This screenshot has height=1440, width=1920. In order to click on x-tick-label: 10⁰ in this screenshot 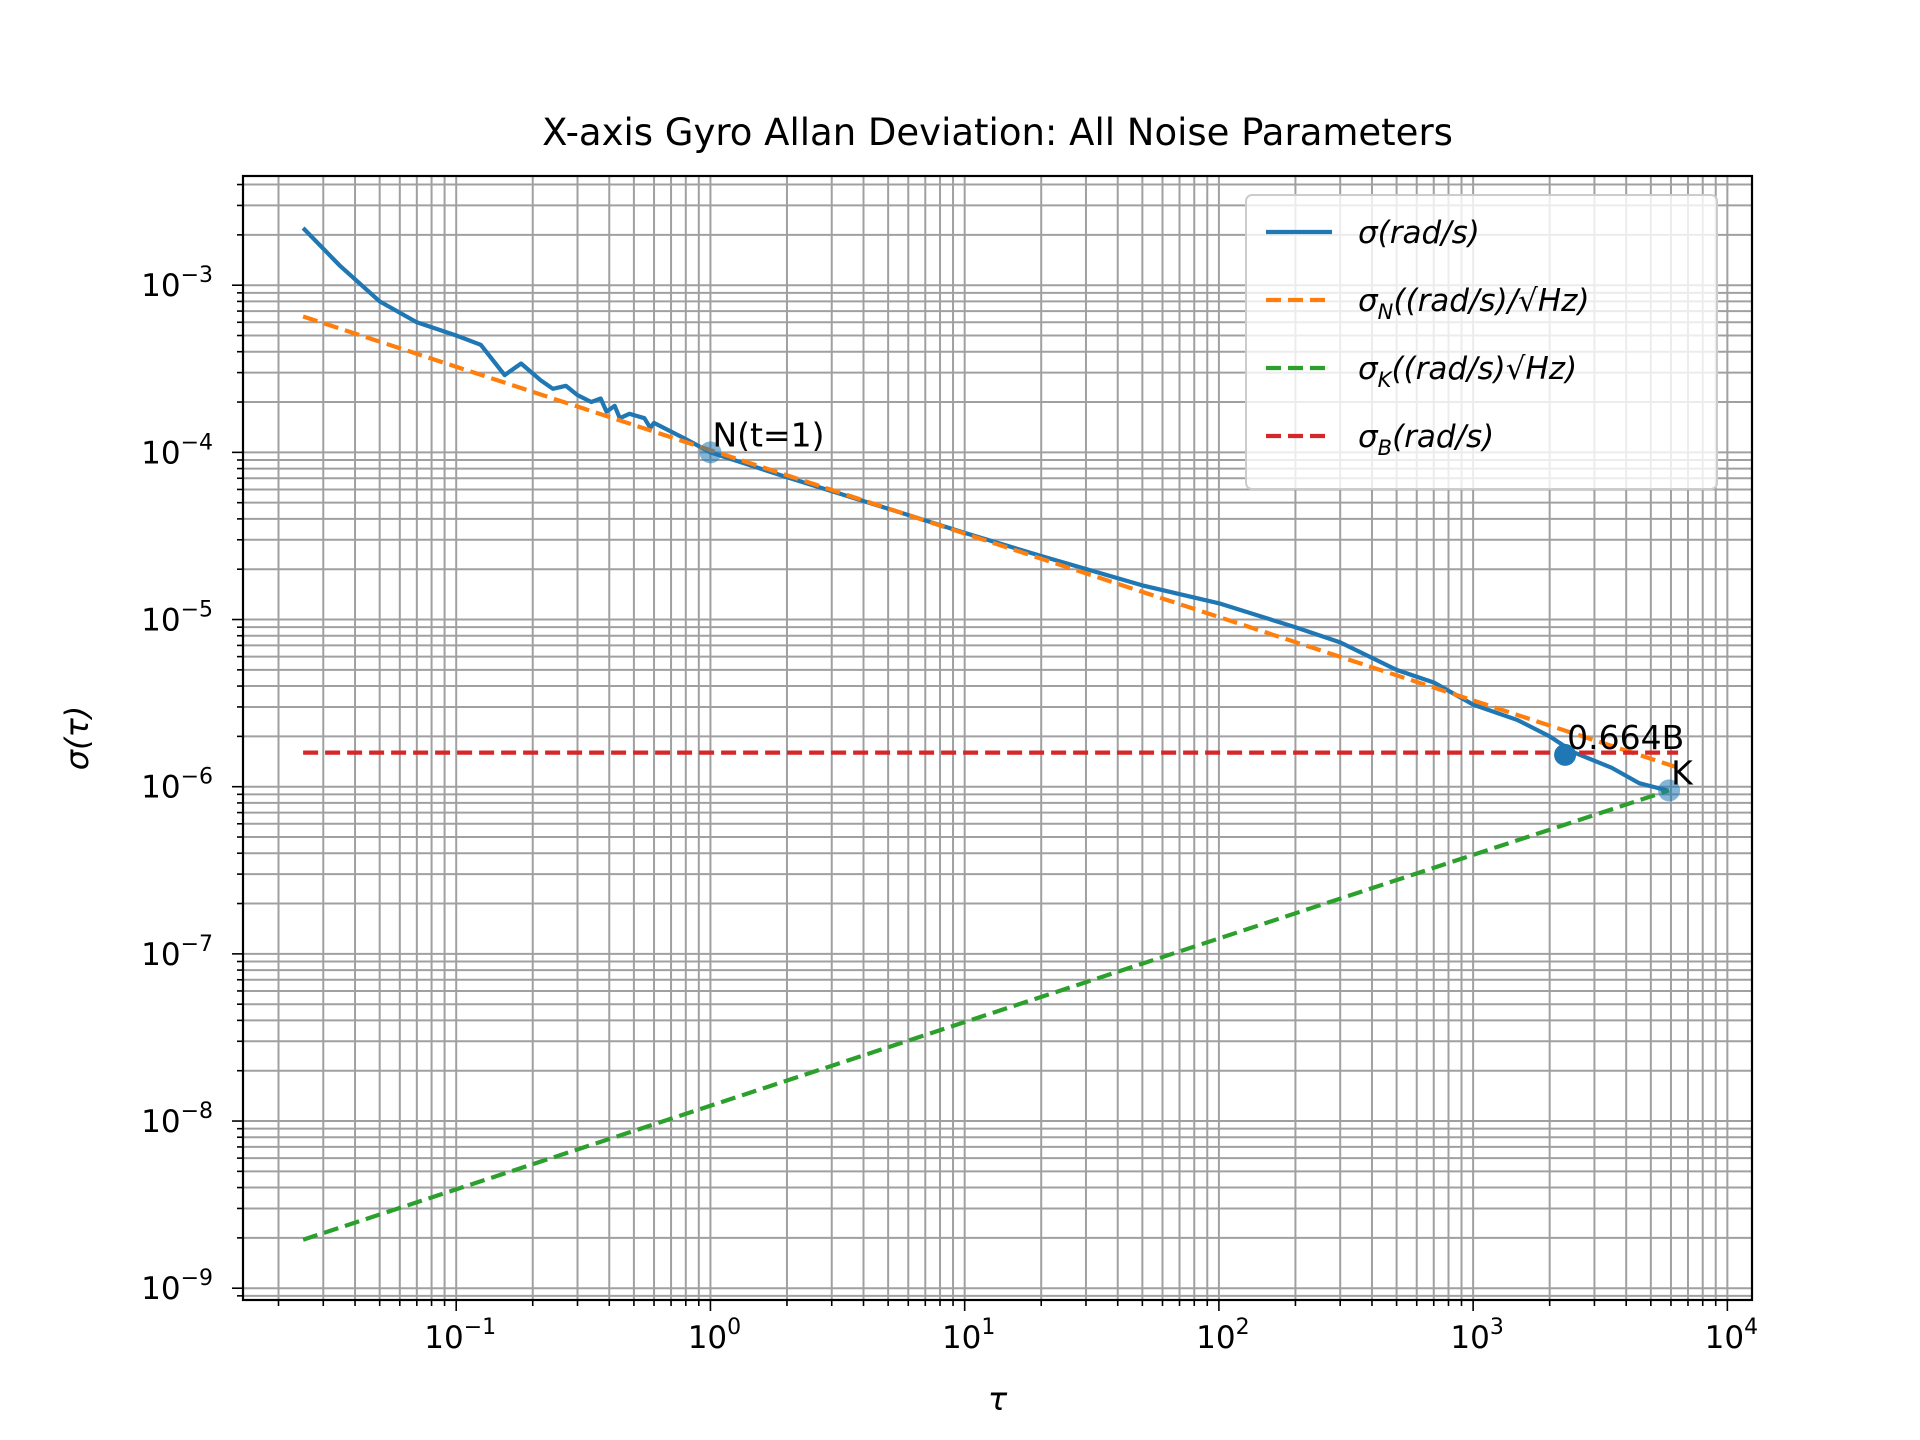, I will do `click(714, 1335)`.